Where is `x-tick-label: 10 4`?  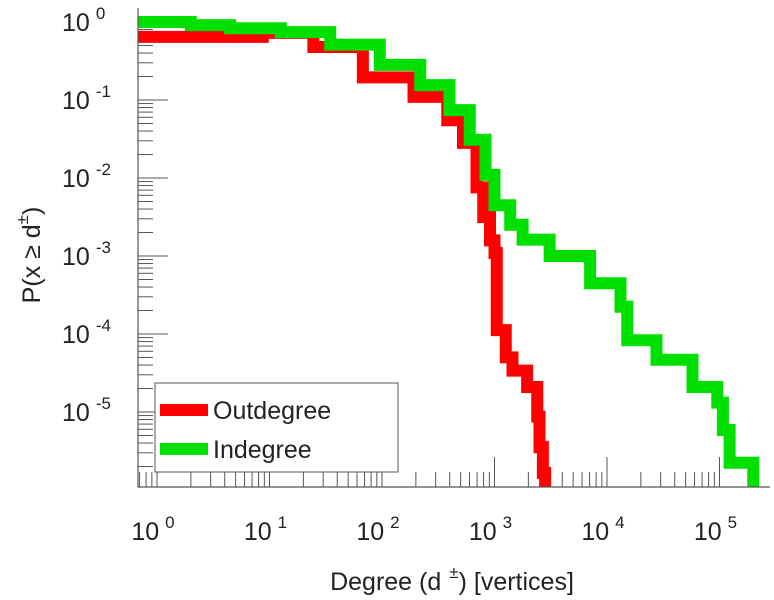 x-tick-label: 10 4 is located at coordinates (602, 529).